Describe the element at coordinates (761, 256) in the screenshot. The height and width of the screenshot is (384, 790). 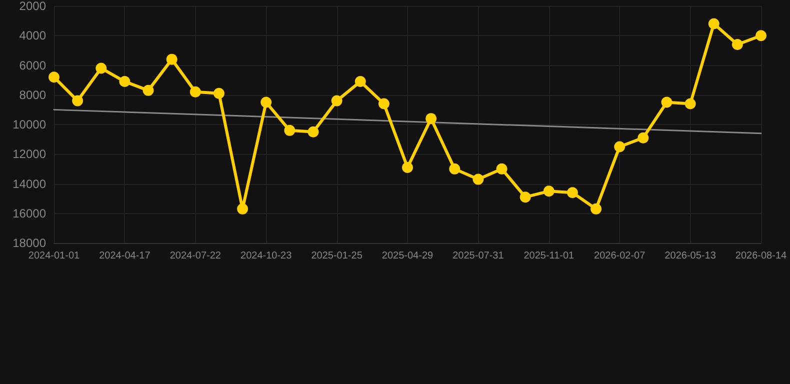
I see `x-tick-label: 2026-08-14` at that location.